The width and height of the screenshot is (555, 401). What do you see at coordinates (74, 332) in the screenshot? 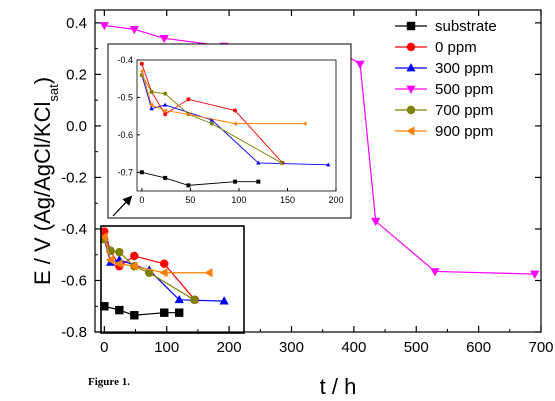
I see `y-tick-label: -0.8` at bounding box center [74, 332].